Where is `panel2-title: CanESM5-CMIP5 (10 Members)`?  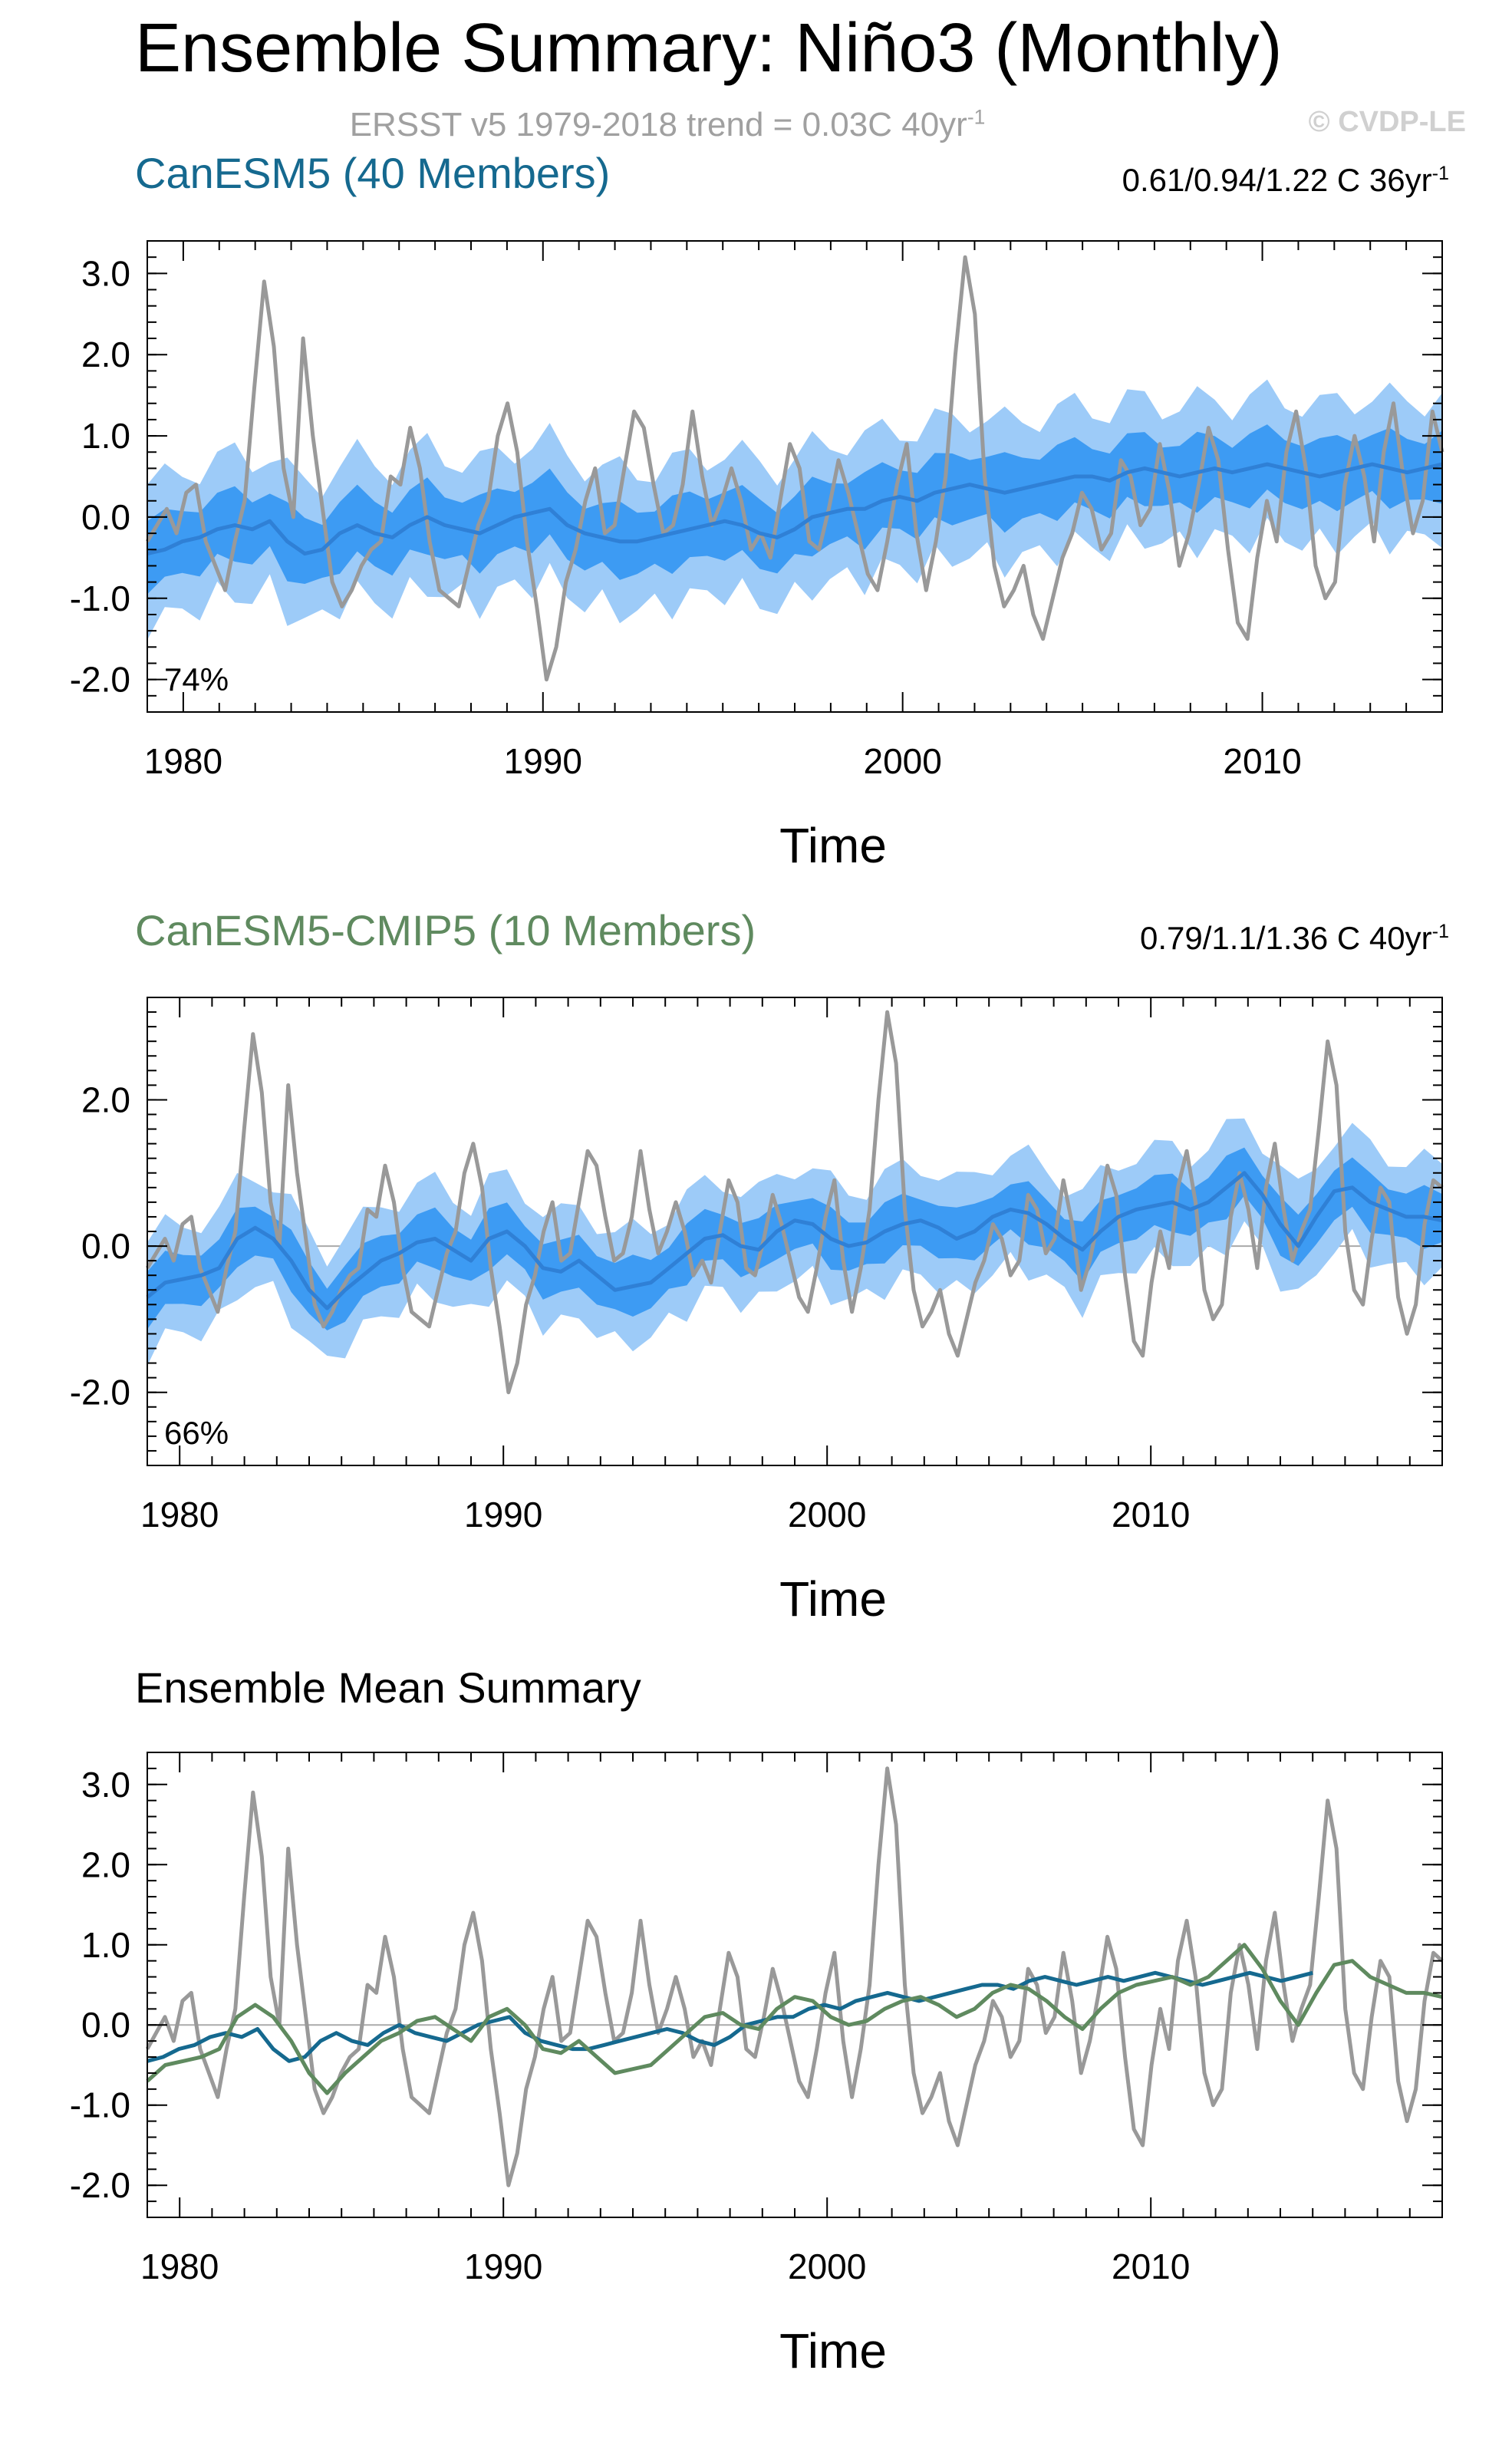
panel2-title: CanESM5-CMIP5 (10 Members) is located at coordinates (445, 930).